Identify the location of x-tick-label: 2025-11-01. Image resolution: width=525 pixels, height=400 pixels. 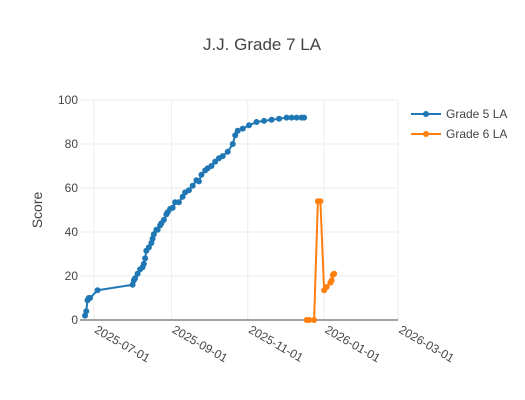
(276, 343).